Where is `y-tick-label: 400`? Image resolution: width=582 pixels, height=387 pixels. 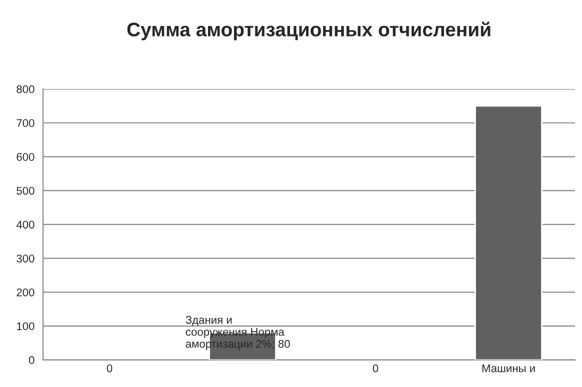
y-tick-label: 400 is located at coordinates (25, 224).